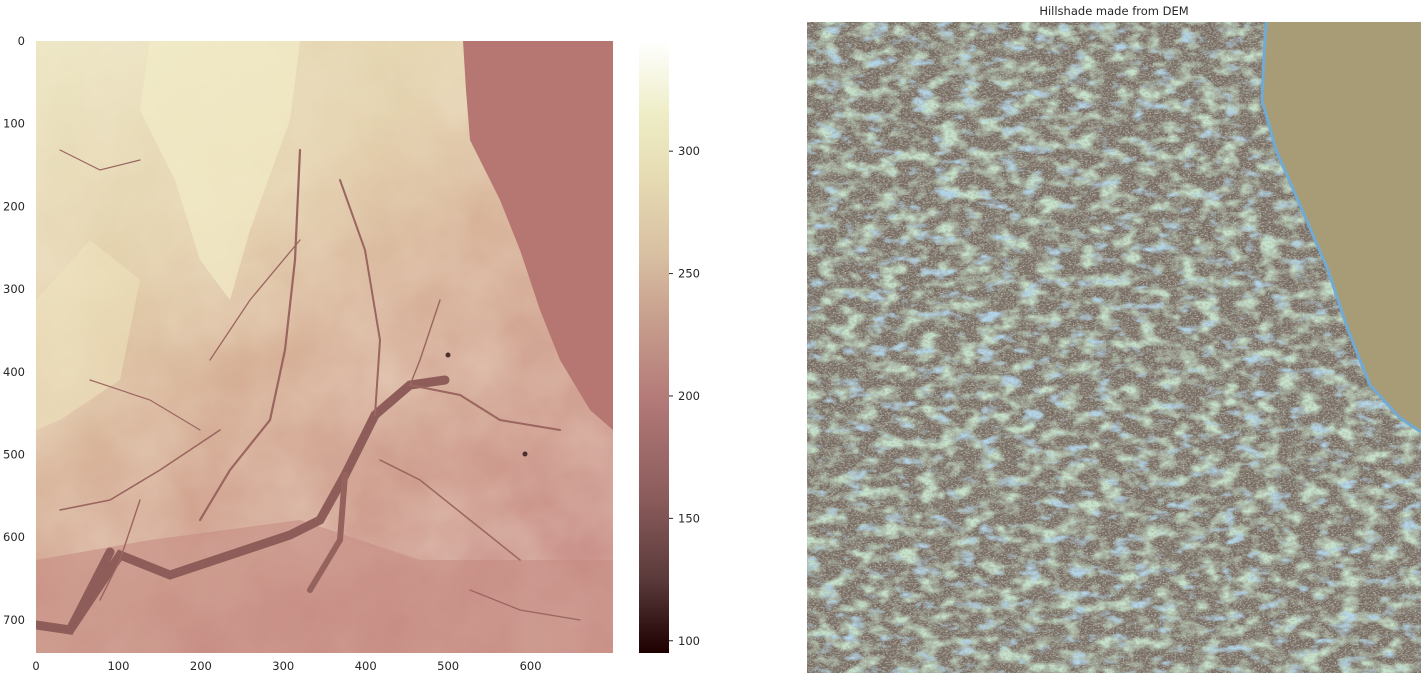 Image resolution: width=1427 pixels, height=681 pixels. What do you see at coordinates (689, 396) in the screenshot?
I see `colorbar-tick-label: 200` at bounding box center [689, 396].